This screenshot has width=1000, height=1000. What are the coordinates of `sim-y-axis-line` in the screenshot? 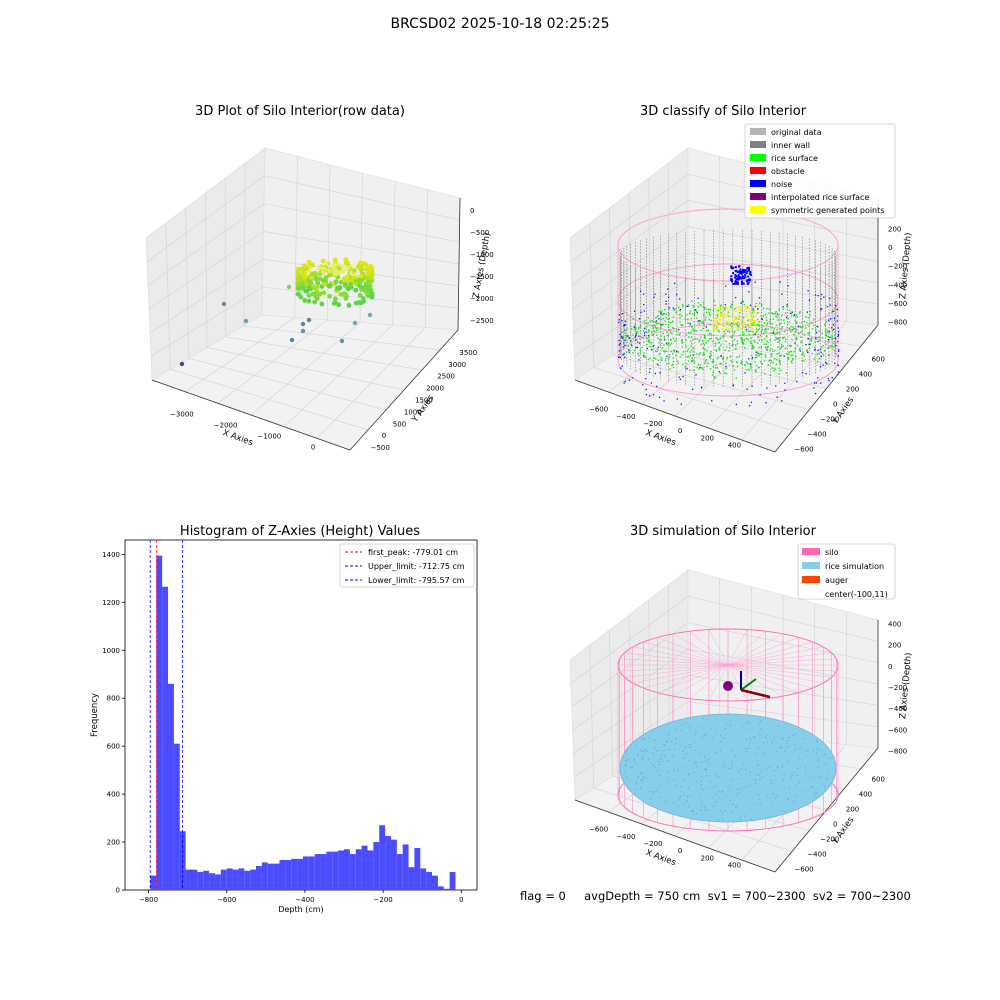 It's located at (826, 810).